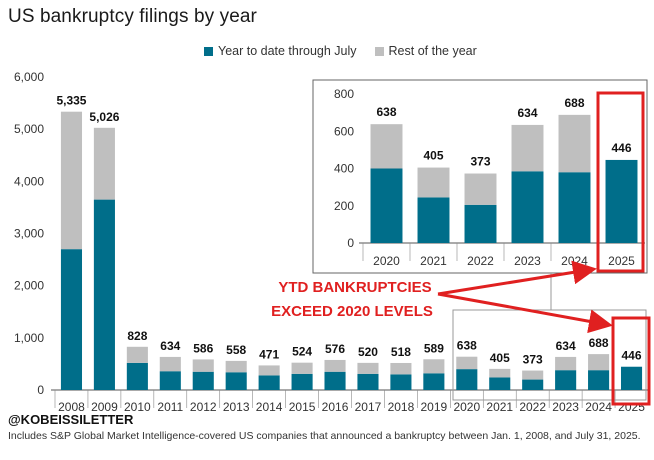 The image size is (654, 460). Describe the element at coordinates (29, 234) in the screenshot. I see `main-ytick-label: 3,000` at that location.